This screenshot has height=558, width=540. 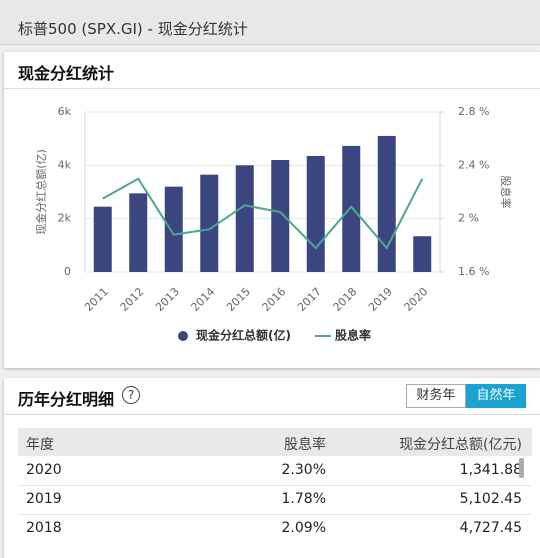 What do you see at coordinates (496, 396) in the screenshot?
I see `toggle-button-active: 自然年` at bounding box center [496, 396].